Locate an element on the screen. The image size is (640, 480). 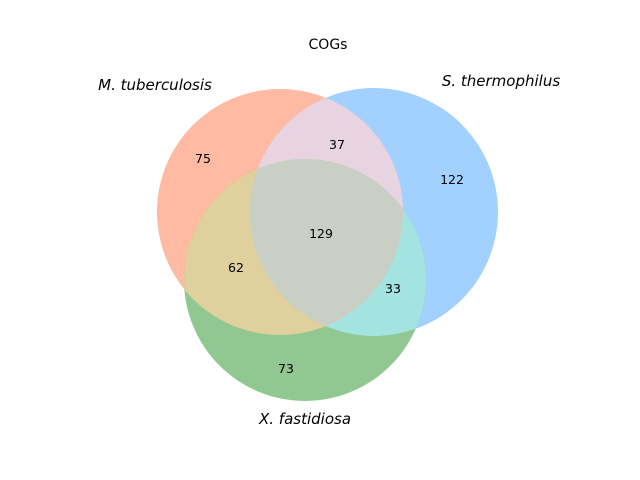
count-a-c: 62 is located at coordinates (236, 267).